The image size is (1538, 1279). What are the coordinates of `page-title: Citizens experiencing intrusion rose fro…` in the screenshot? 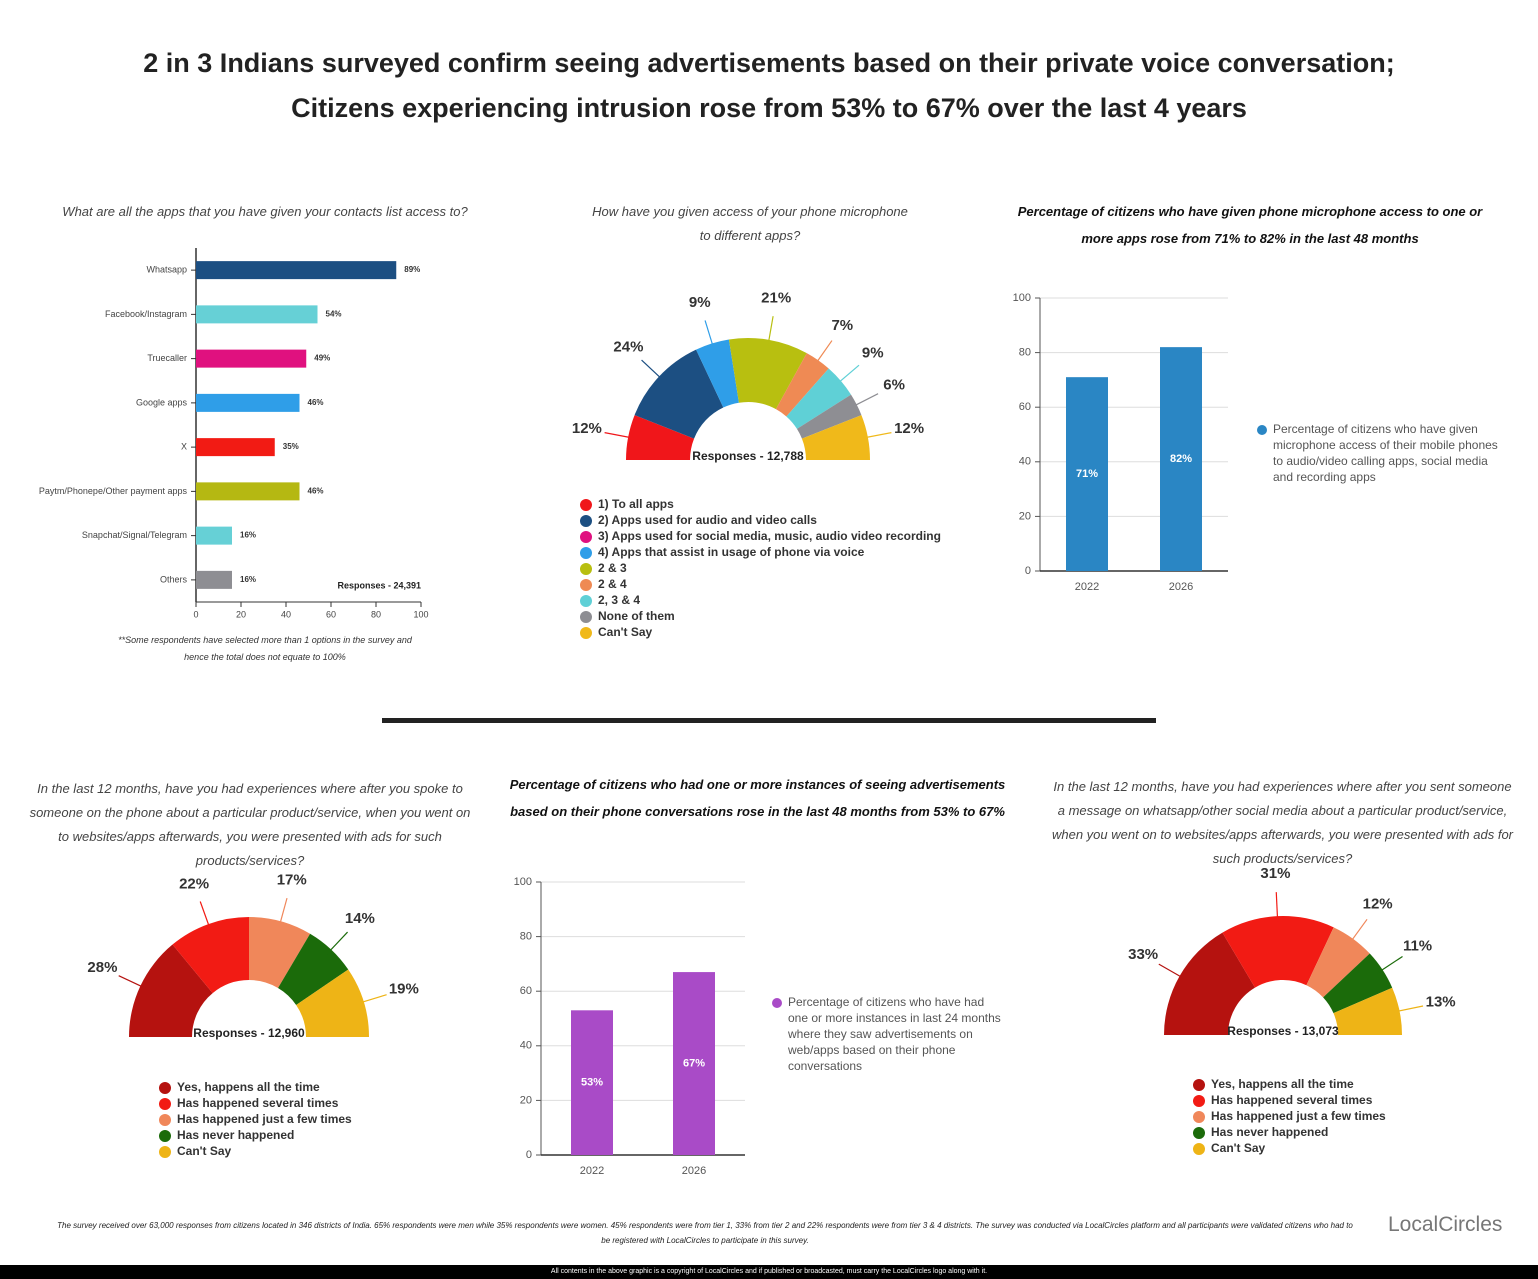 It's located at (769, 108).